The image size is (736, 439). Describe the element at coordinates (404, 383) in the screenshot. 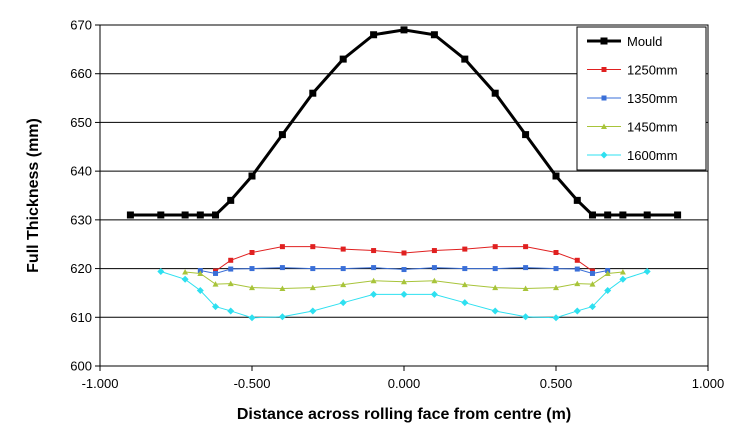

I see `x-tick-label: 0.000` at that location.